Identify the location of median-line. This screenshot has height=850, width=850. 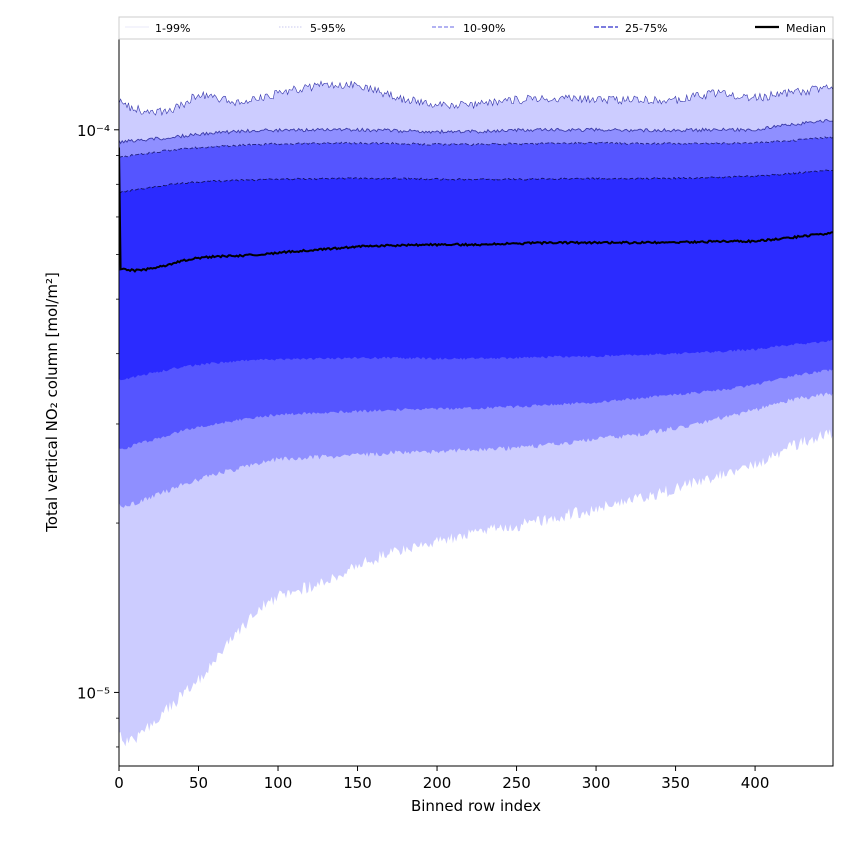
(476, 210).